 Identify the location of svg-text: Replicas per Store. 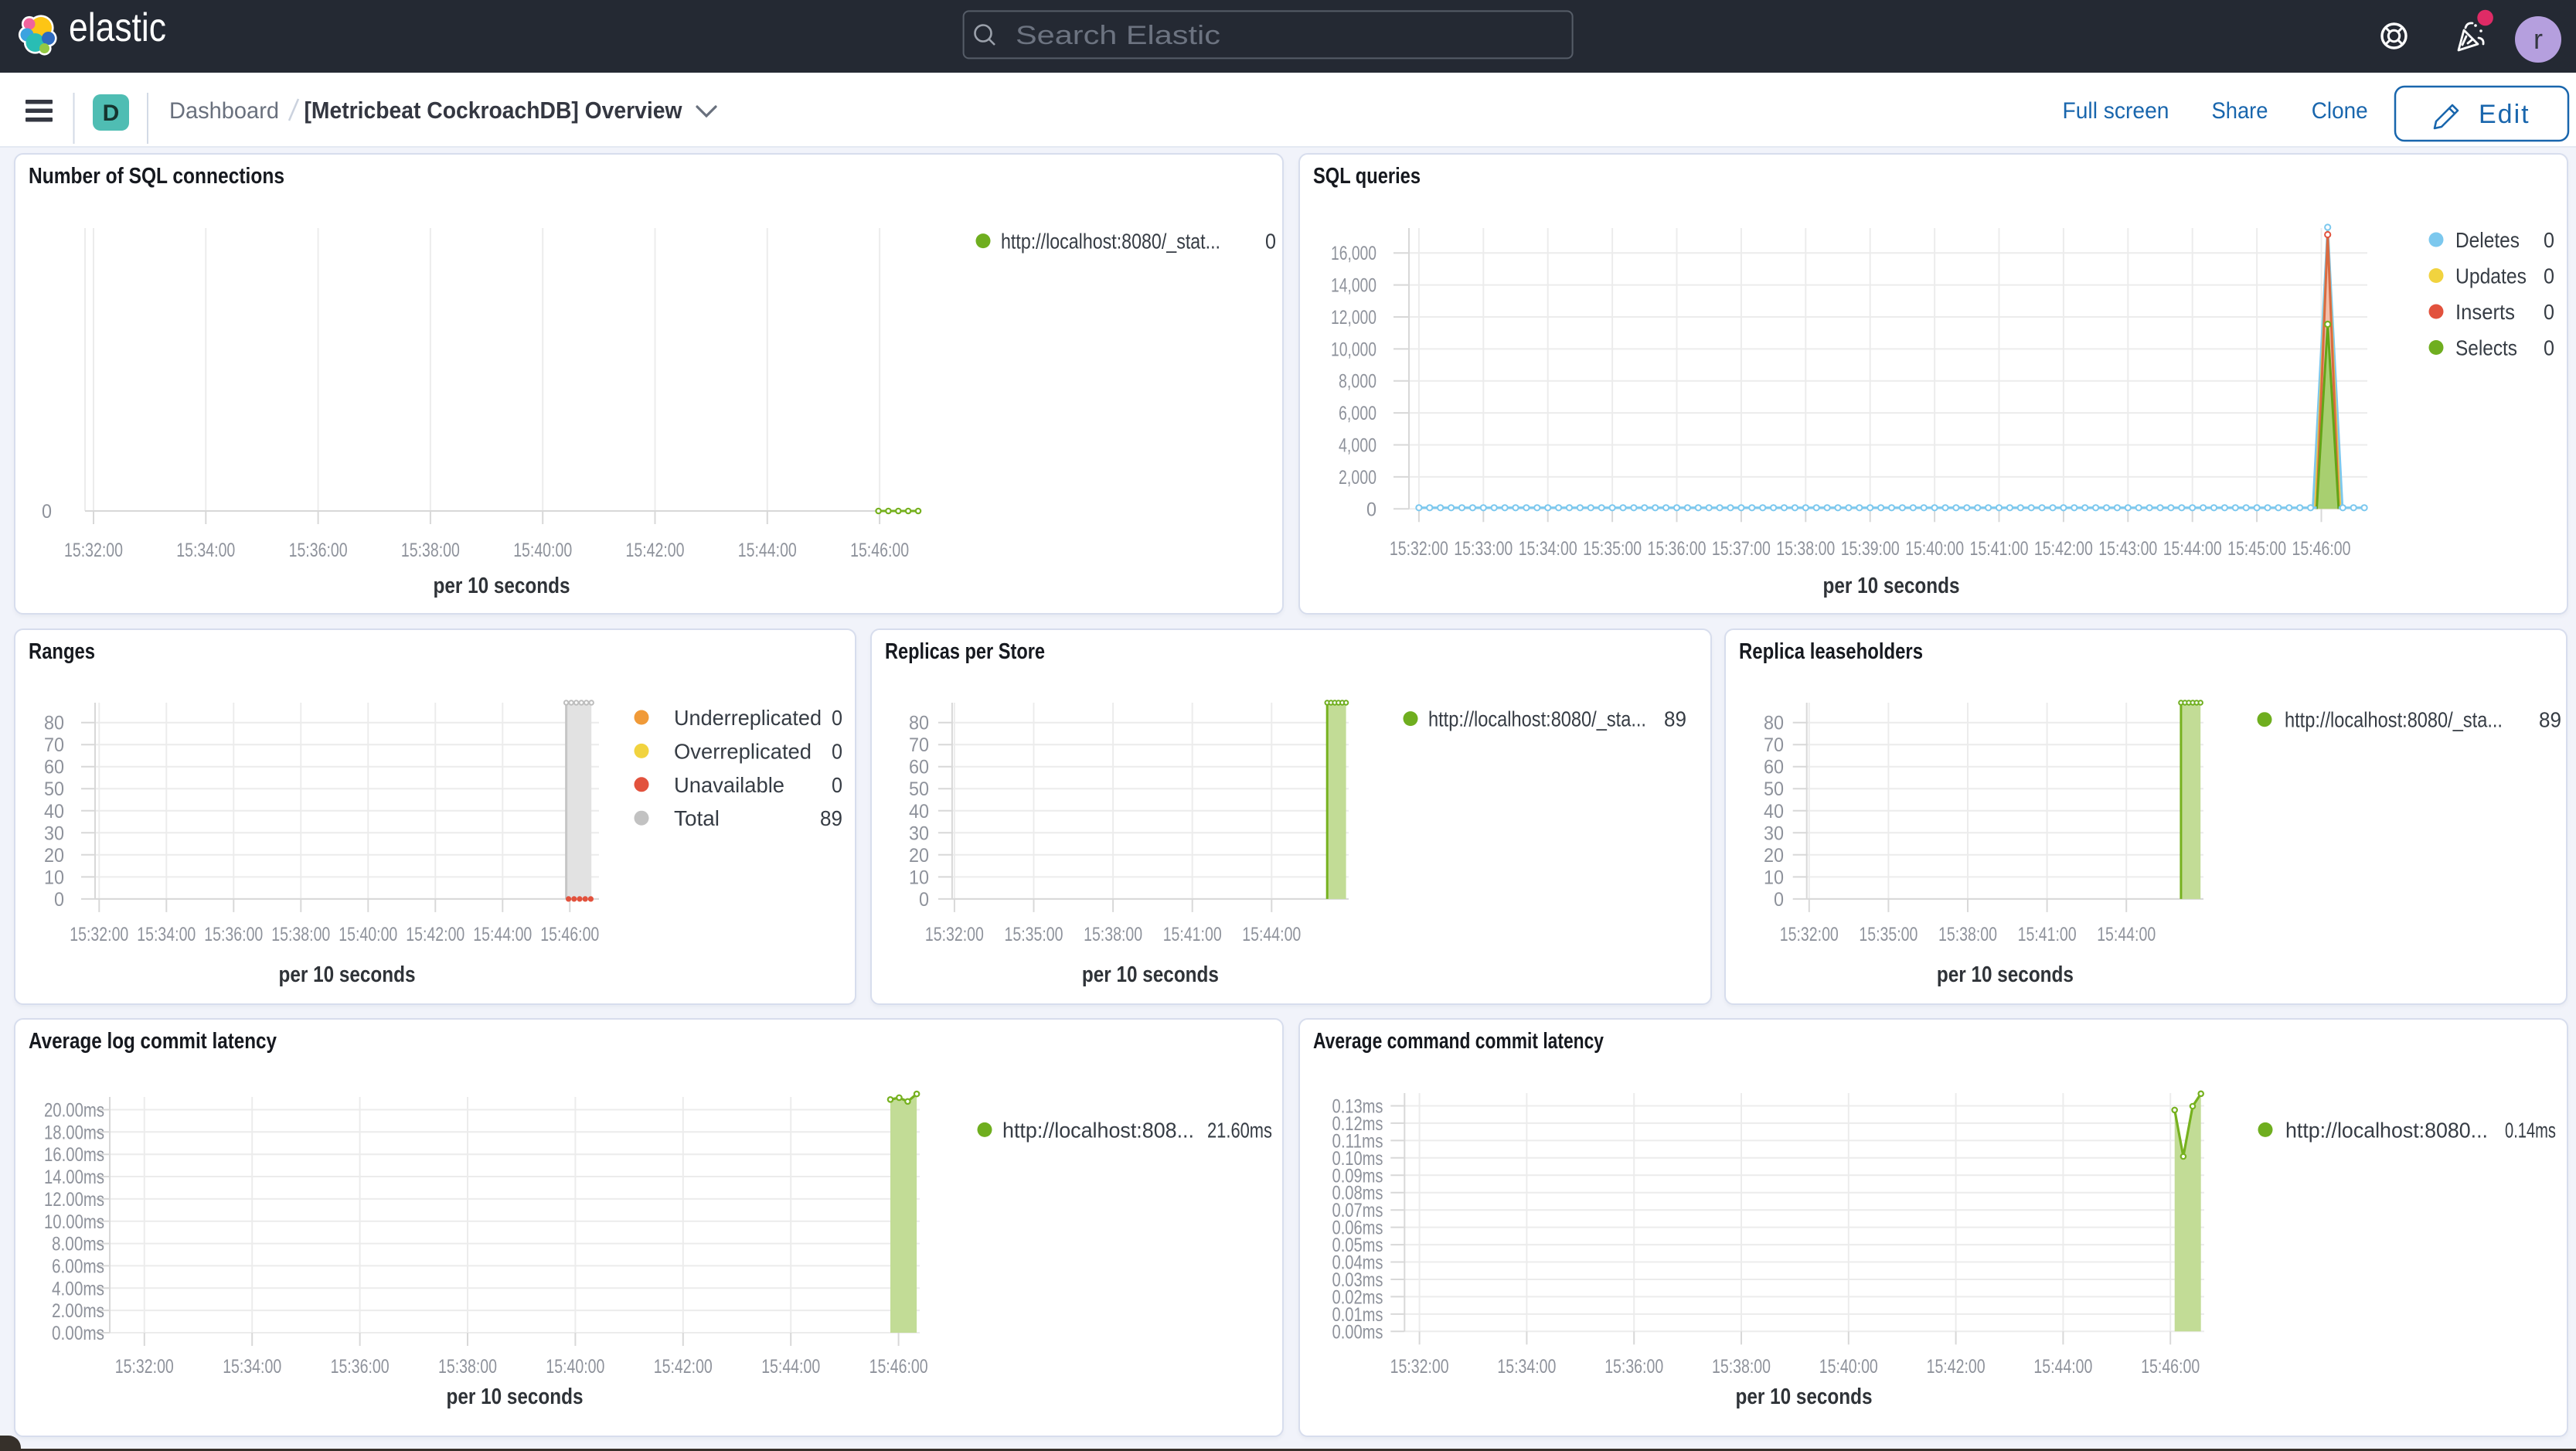
(965, 652).